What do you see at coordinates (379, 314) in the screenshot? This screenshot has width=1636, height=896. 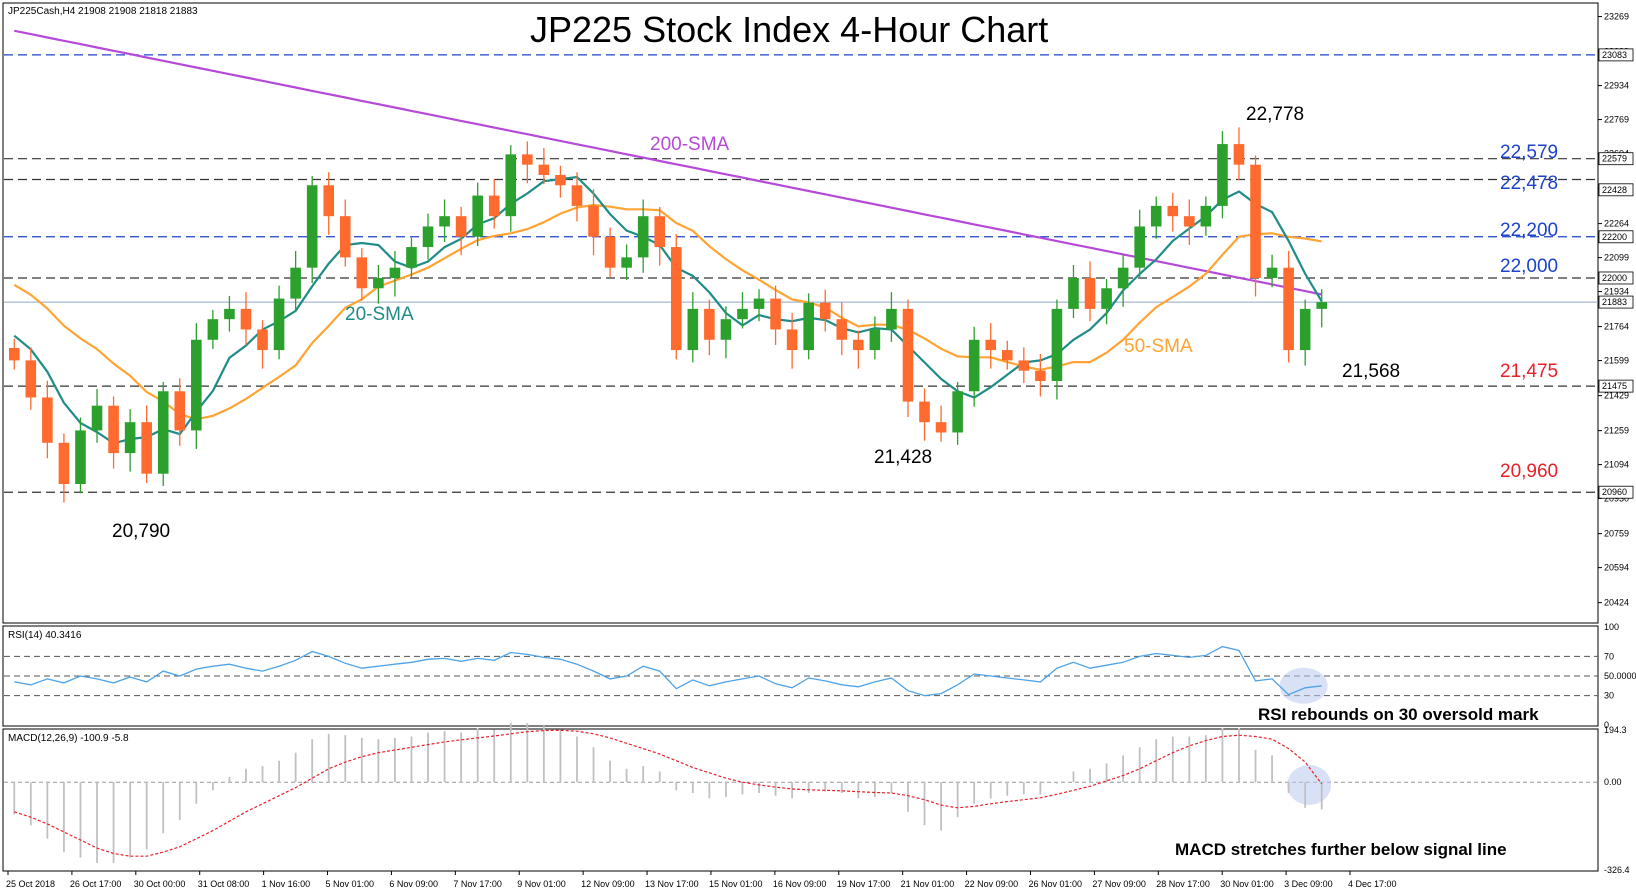 I see `sma20-label: 20-SMA` at bounding box center [379, 314].